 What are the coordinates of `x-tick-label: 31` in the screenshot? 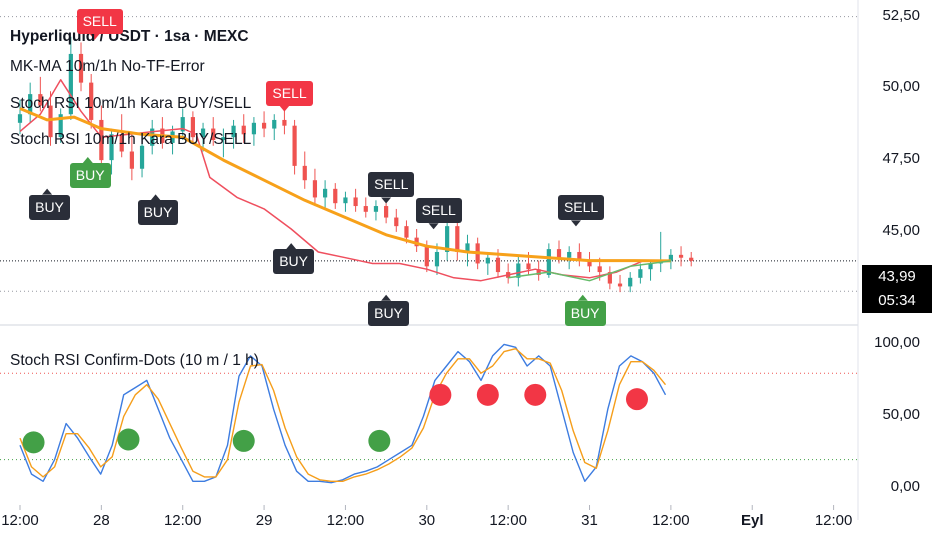 It's located at (589, 520).